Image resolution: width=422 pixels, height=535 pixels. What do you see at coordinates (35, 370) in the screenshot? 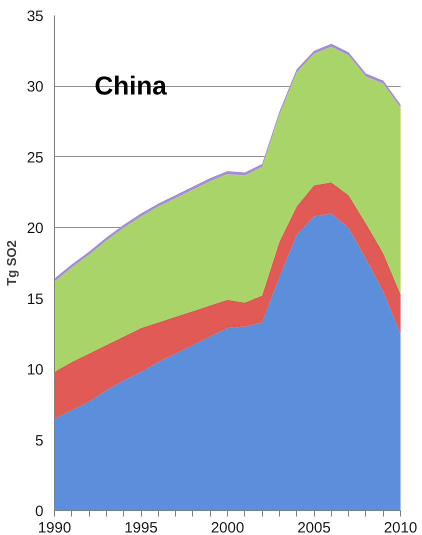
I see `y-tick-label: 10` at bounding box center [35, 370].